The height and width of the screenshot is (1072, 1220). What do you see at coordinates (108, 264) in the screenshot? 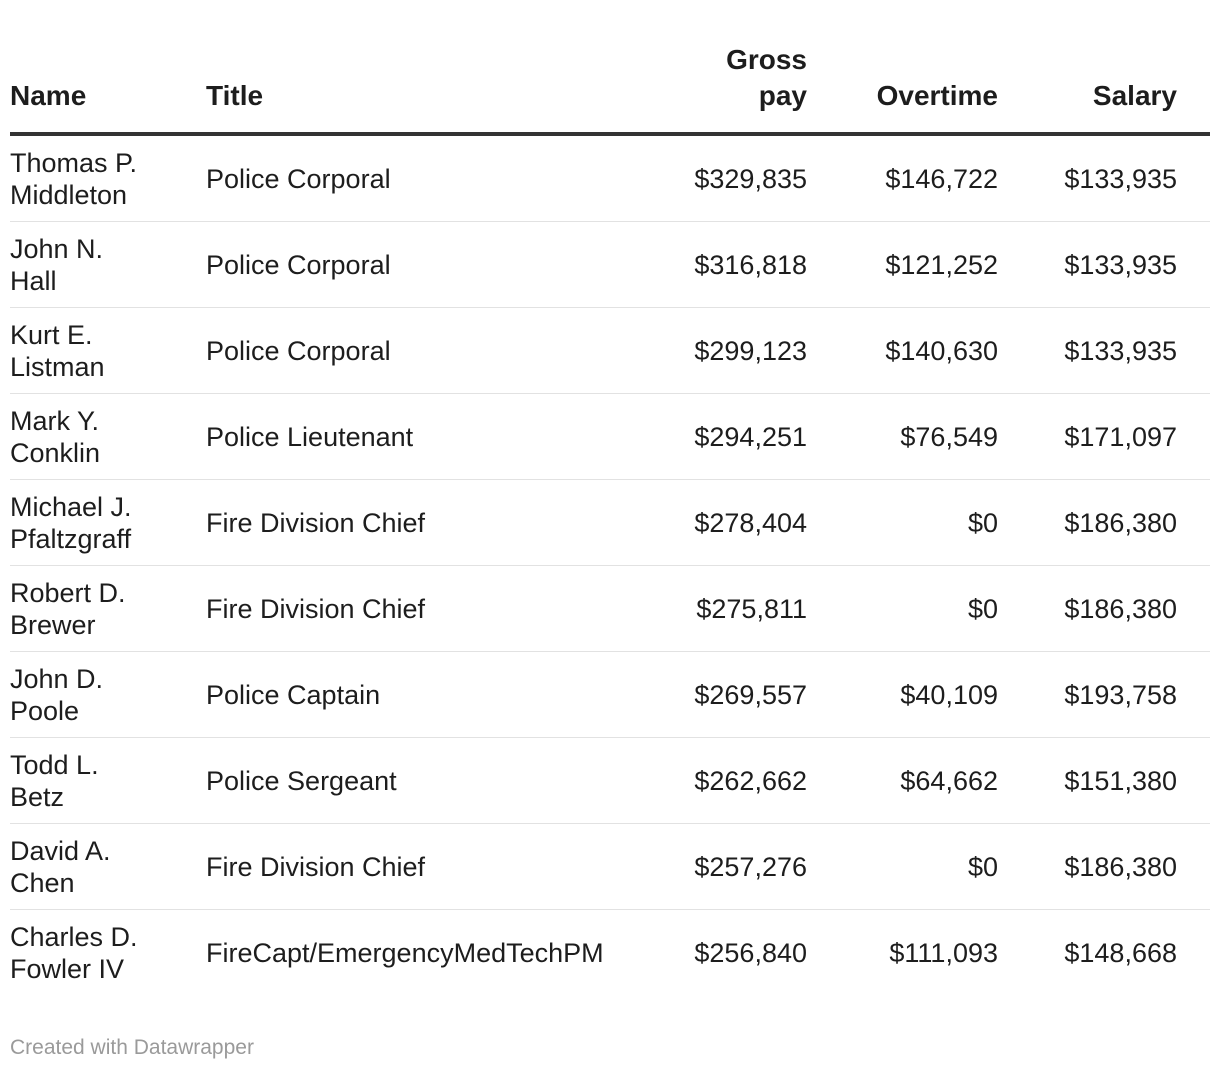
I see `cell-name: John N. Hall` at bounding box center [108, 264].